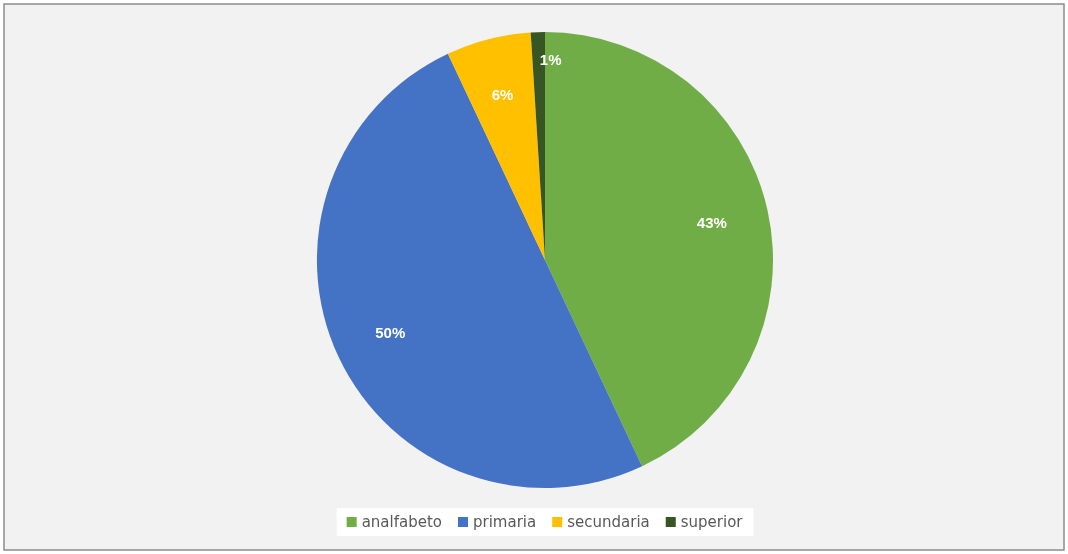 Image resolution: width=1068 pixels, height=554 pixels. I want to click on legend-label: superior, so click(712, 522).